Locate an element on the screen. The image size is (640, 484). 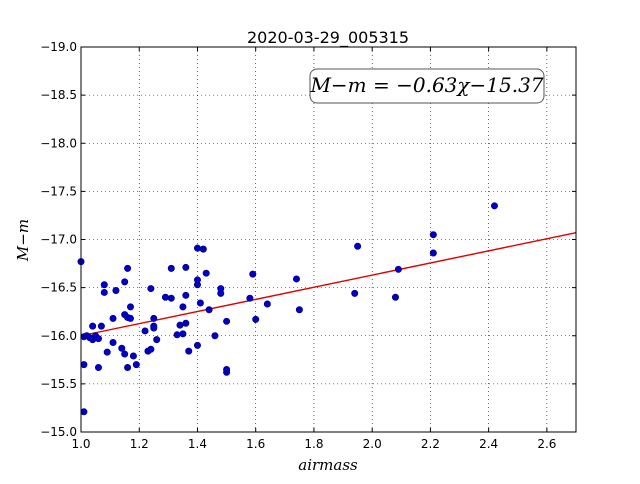
x-tick-label: 1.6 is located at coordinates (255, 444).